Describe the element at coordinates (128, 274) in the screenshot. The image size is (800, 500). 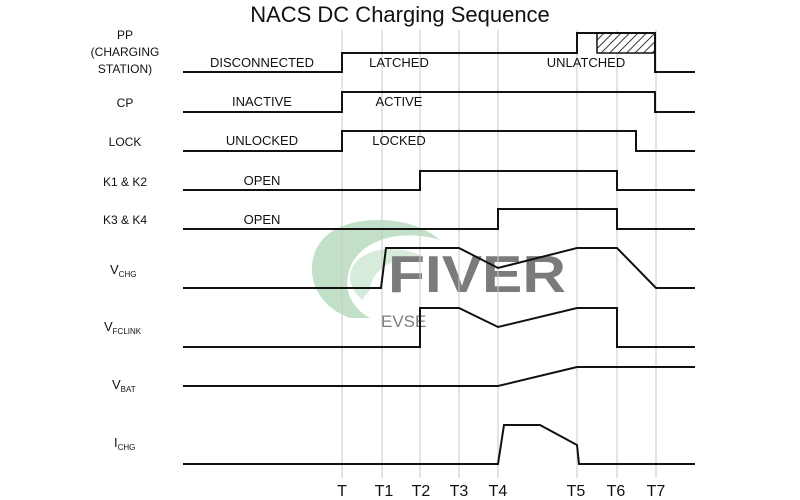
I see `label-vchg-sub: CHG` at that location.